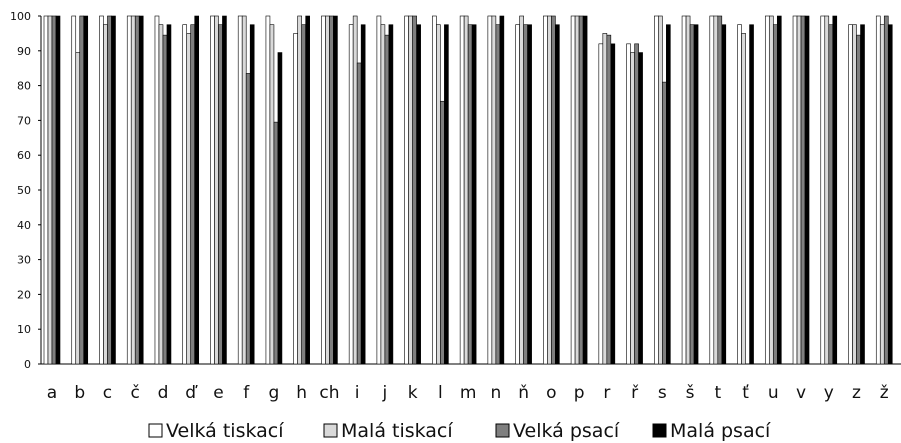 The height and width of the screenshot is (443, 901). What do you see at coordinates (24, 225) in the screenshot?
I see `y-tick-label: 40` at bounding box center [24, 225].